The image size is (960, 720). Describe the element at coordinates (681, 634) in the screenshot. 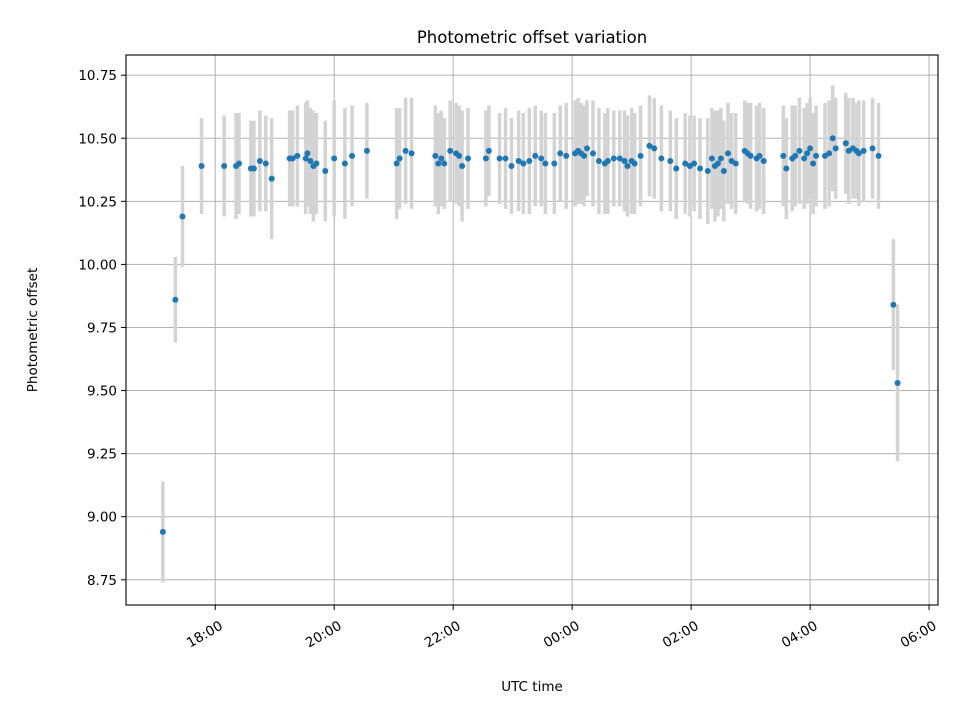

I see `x-tick-label: 02:00` at that location.